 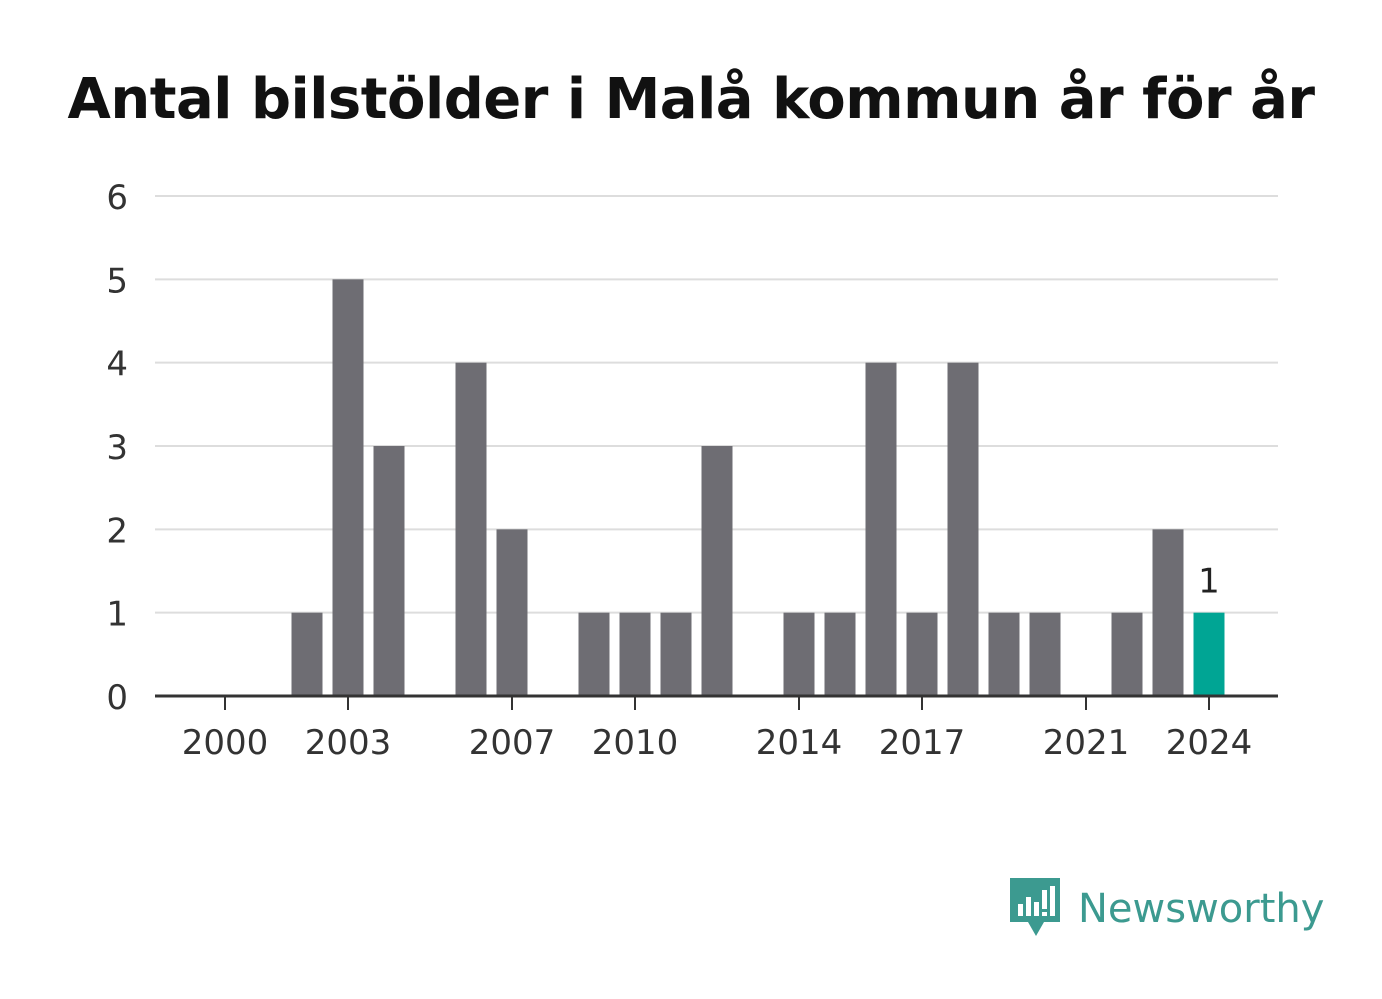 What do you see at coordinates (799, 654) in the screenshot?
I see `bar-2014` at bounding box center [799, 654].